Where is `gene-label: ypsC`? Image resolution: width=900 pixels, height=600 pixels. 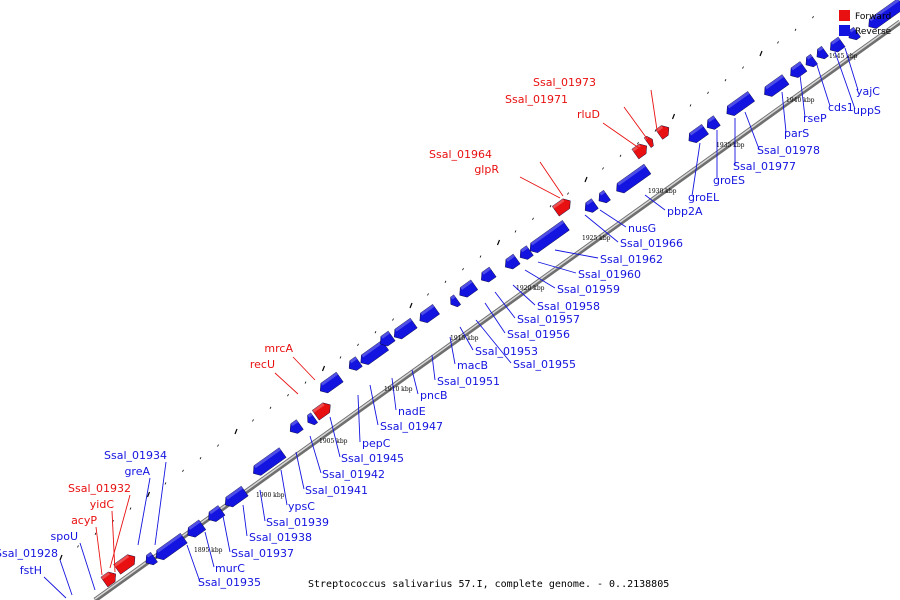
gene-label: ypsC is located at coordinates (301, 506).